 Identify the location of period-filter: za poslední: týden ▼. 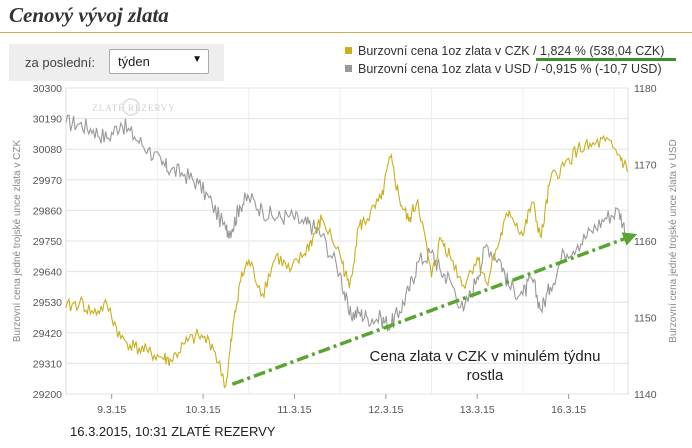
(116, 62).